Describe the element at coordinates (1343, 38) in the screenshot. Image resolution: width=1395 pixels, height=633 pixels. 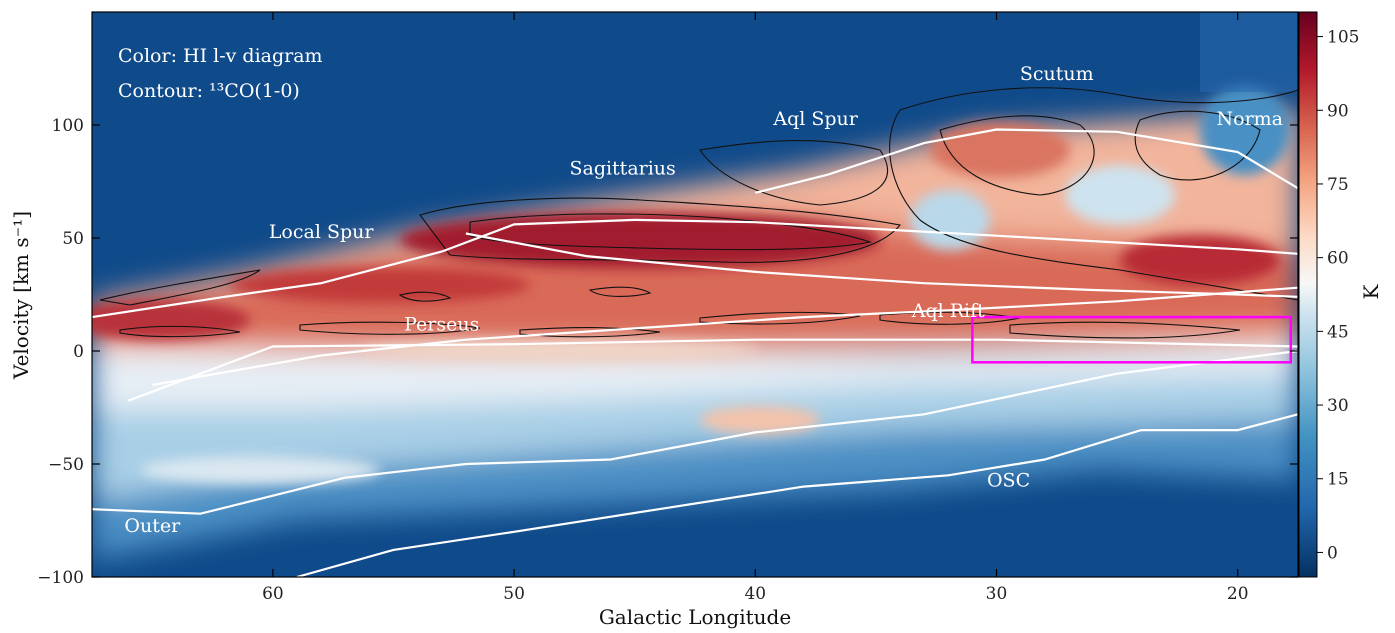
I see `colorbar-tick-label: 105` at that location.